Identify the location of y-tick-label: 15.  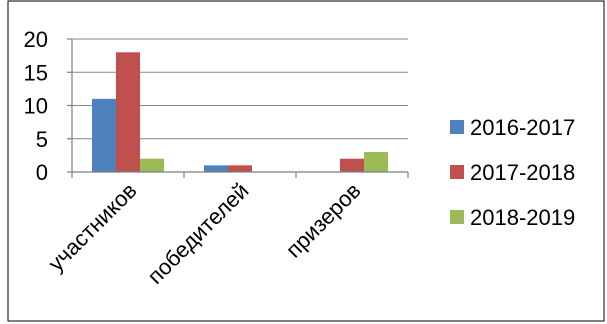
(36, 72).